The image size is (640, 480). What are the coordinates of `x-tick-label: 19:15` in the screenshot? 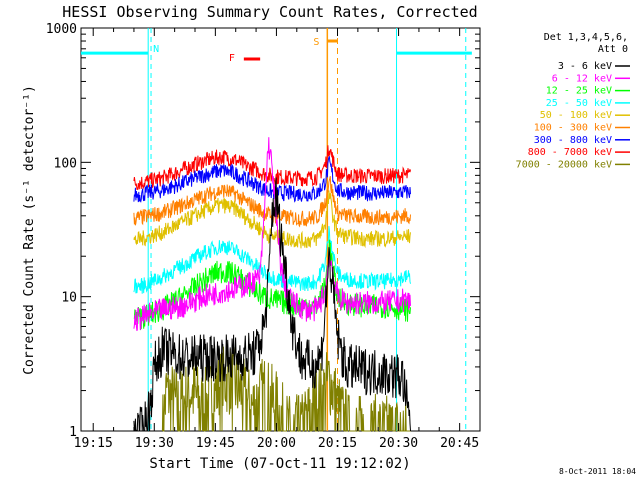 It's located at (93, 443).